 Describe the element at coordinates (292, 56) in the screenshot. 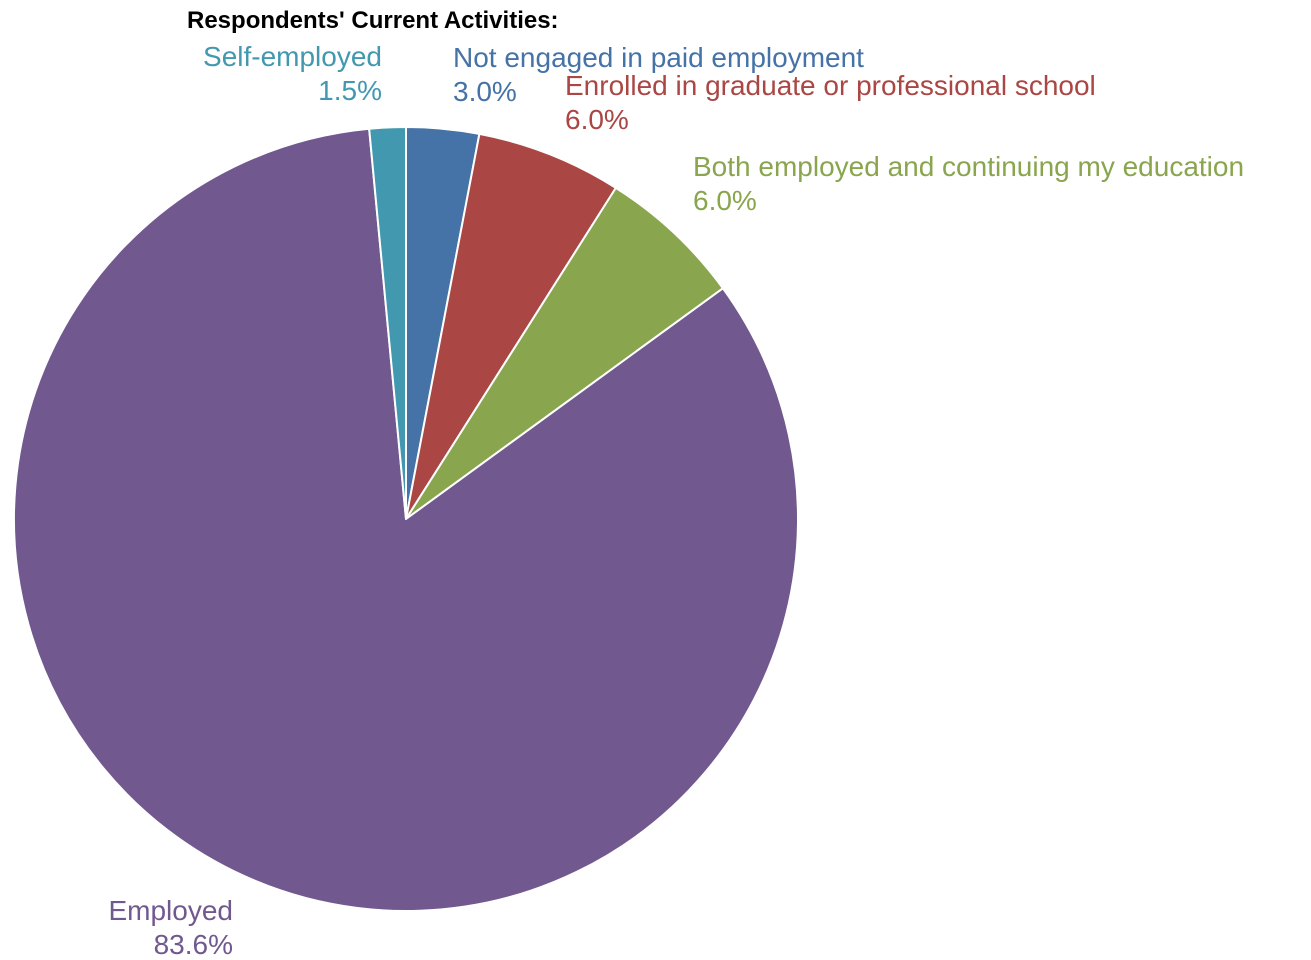

I see `slice-label-4: Self-employed` at that location.